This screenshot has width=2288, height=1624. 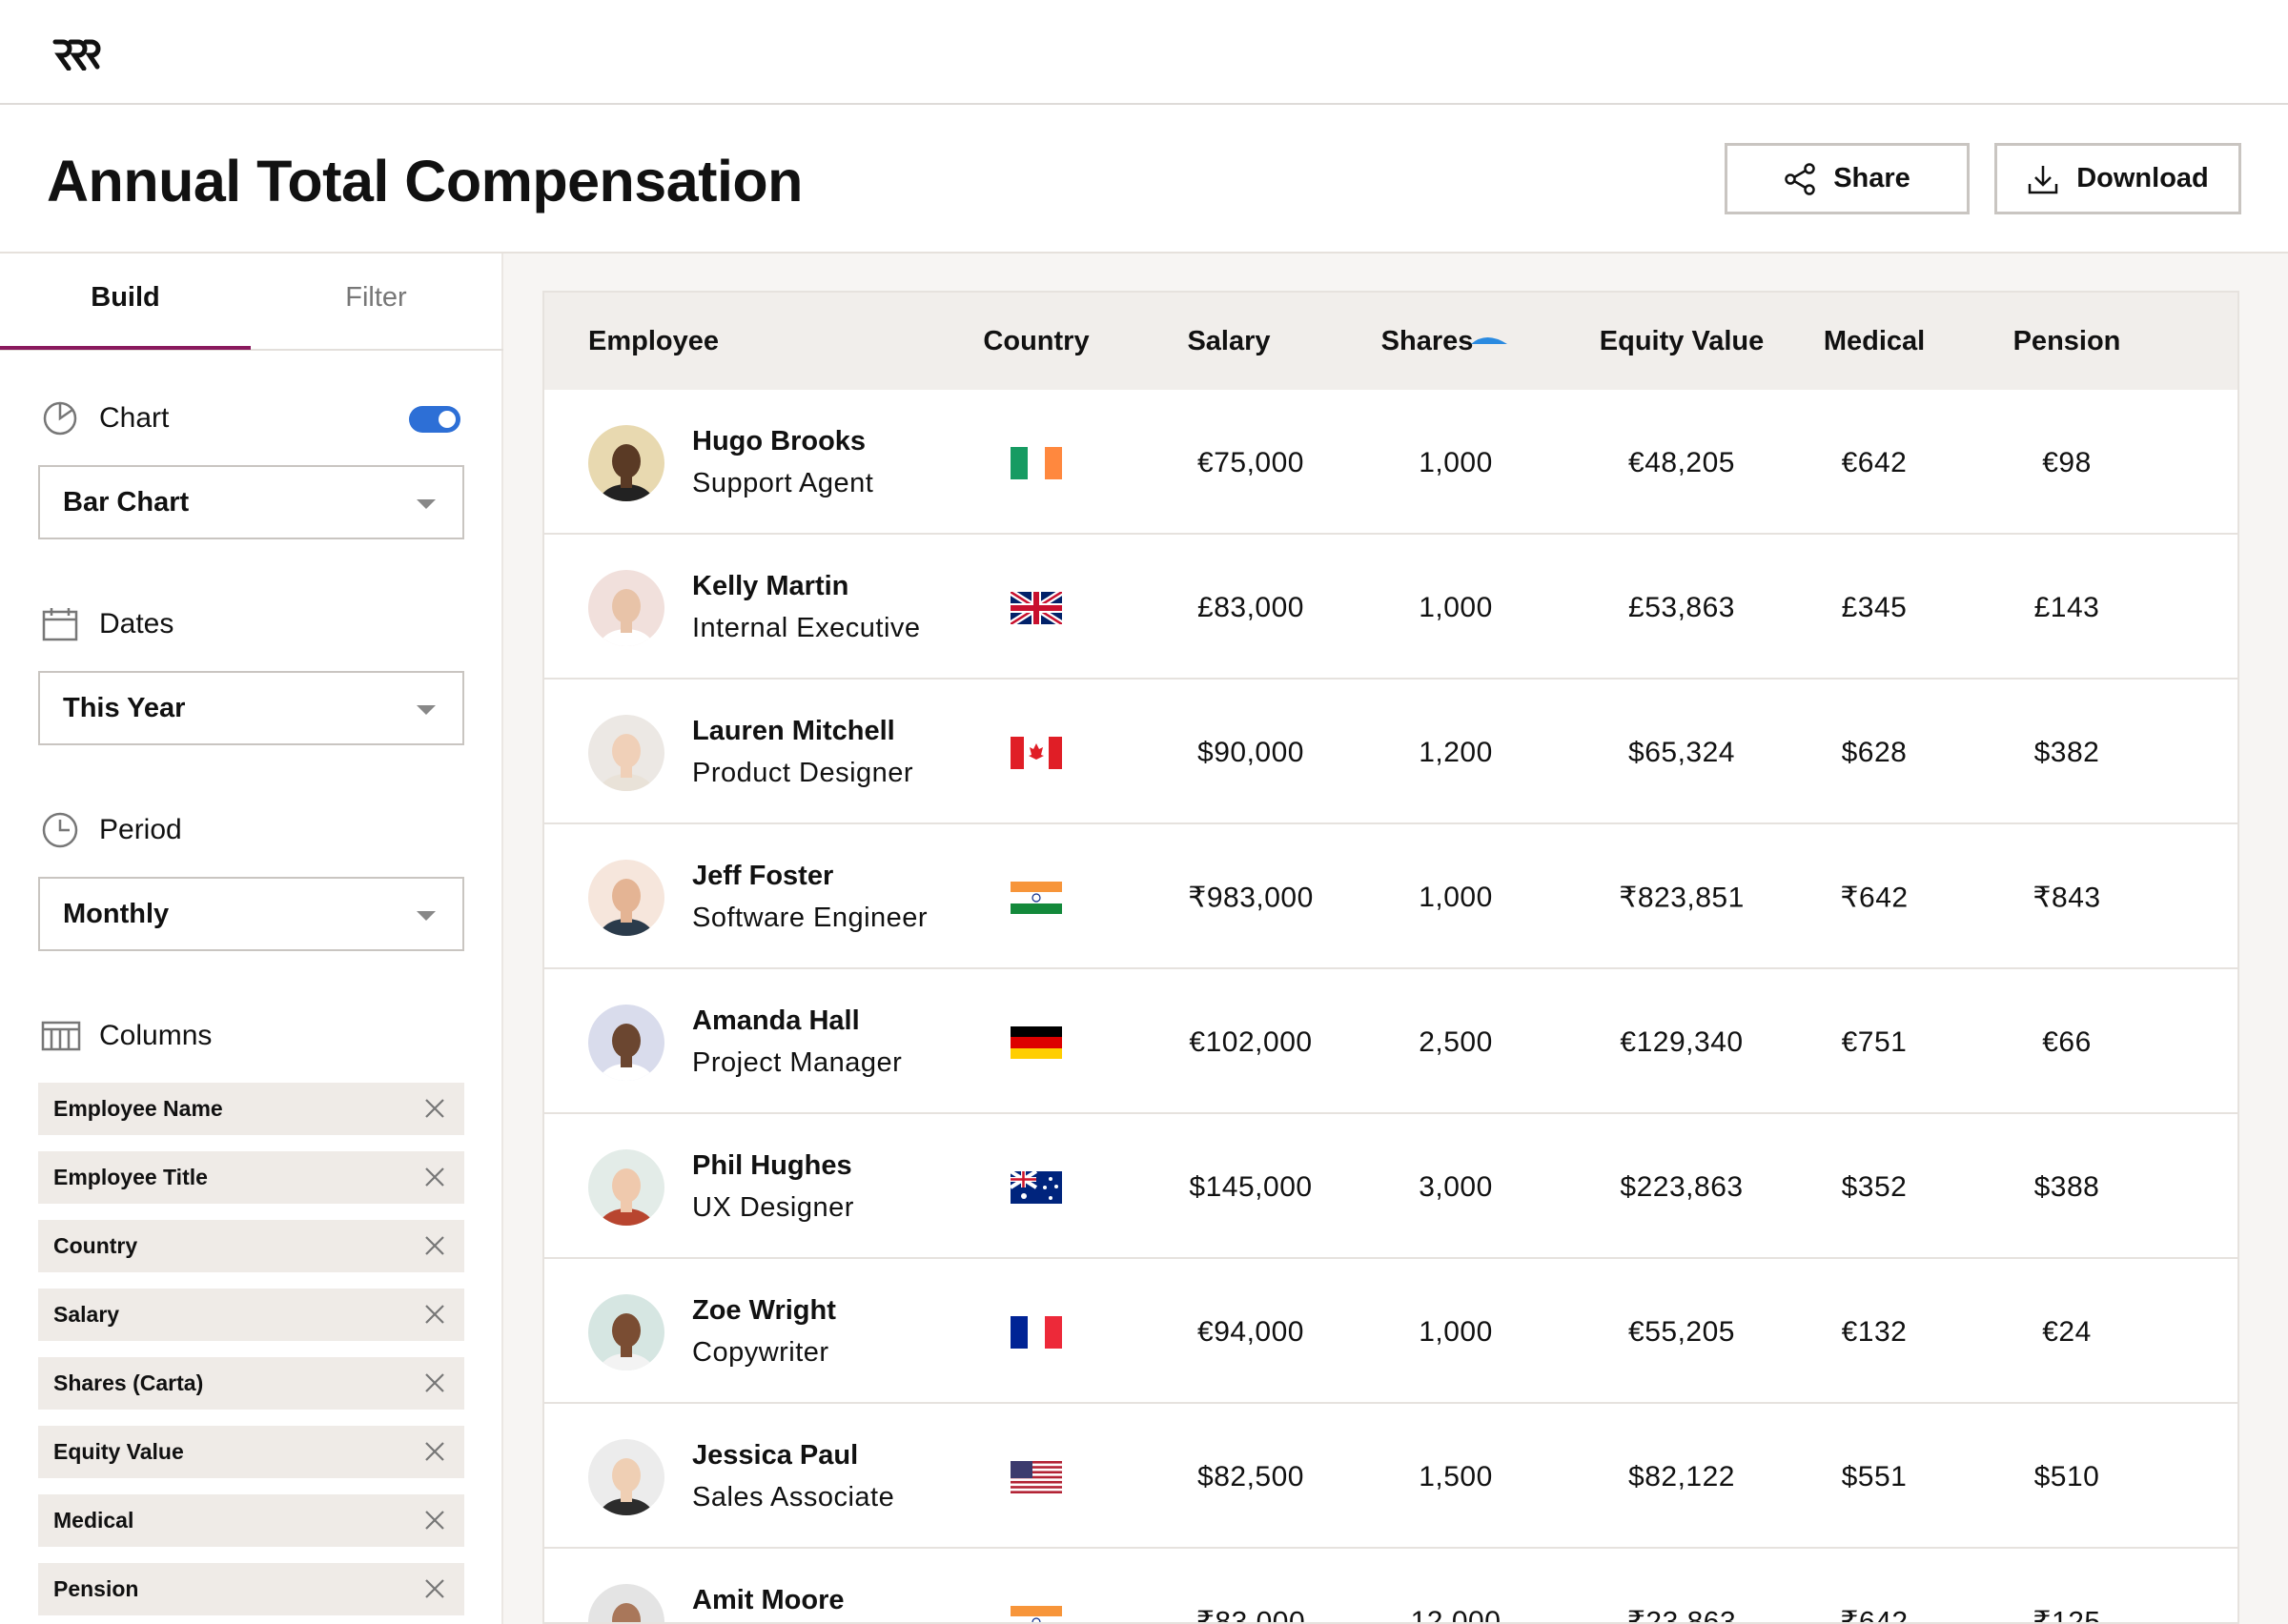 What do you see at coordinates (1456, 752) in the screenshot?
I see `cell-shares: 1,200` at bounding box center [1456, 752].